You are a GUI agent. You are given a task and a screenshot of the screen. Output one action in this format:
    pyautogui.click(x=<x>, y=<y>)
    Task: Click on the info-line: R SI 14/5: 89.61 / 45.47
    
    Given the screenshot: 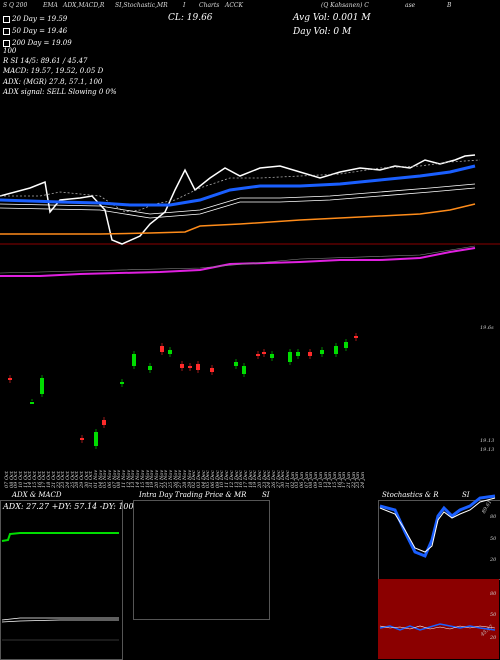 What is the action you would take?
    pyautogui.click(x=45, y=61)
    